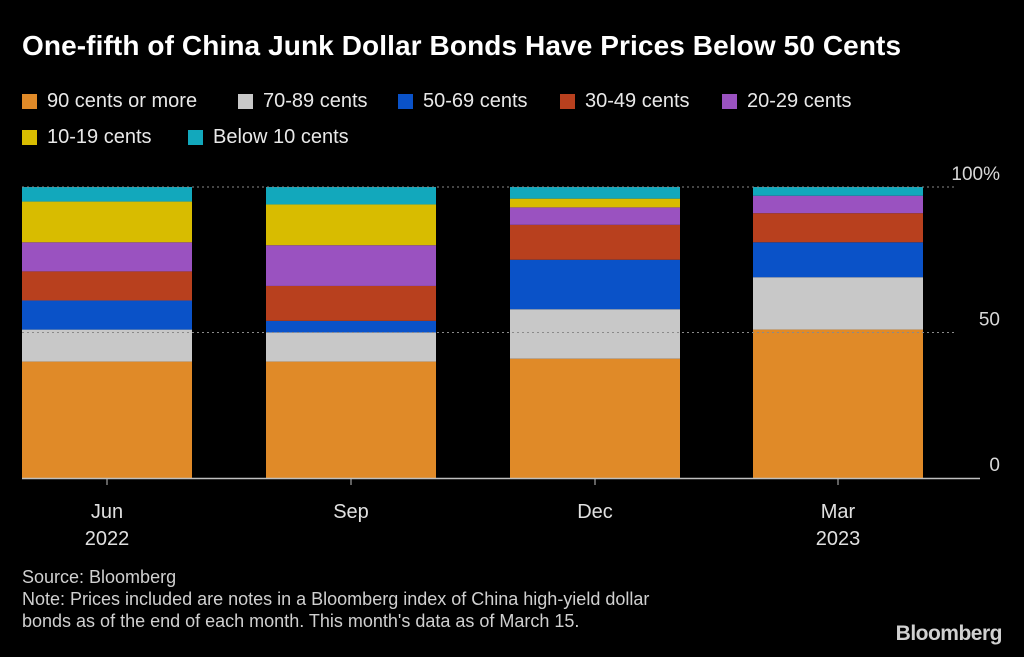 Image resolution: width=1024 pixels, height=657 pixels. I want to click on bar-segment-sep-s3, so click(351, 303).